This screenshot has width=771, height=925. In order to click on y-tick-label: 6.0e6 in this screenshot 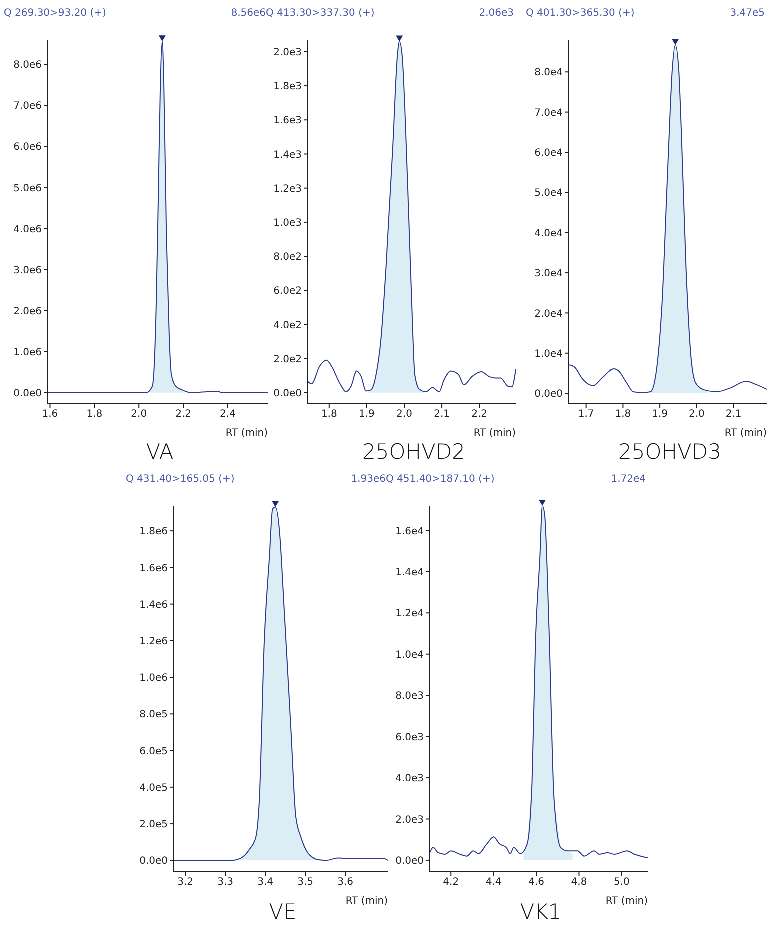, I will do `click(28, 148)`.